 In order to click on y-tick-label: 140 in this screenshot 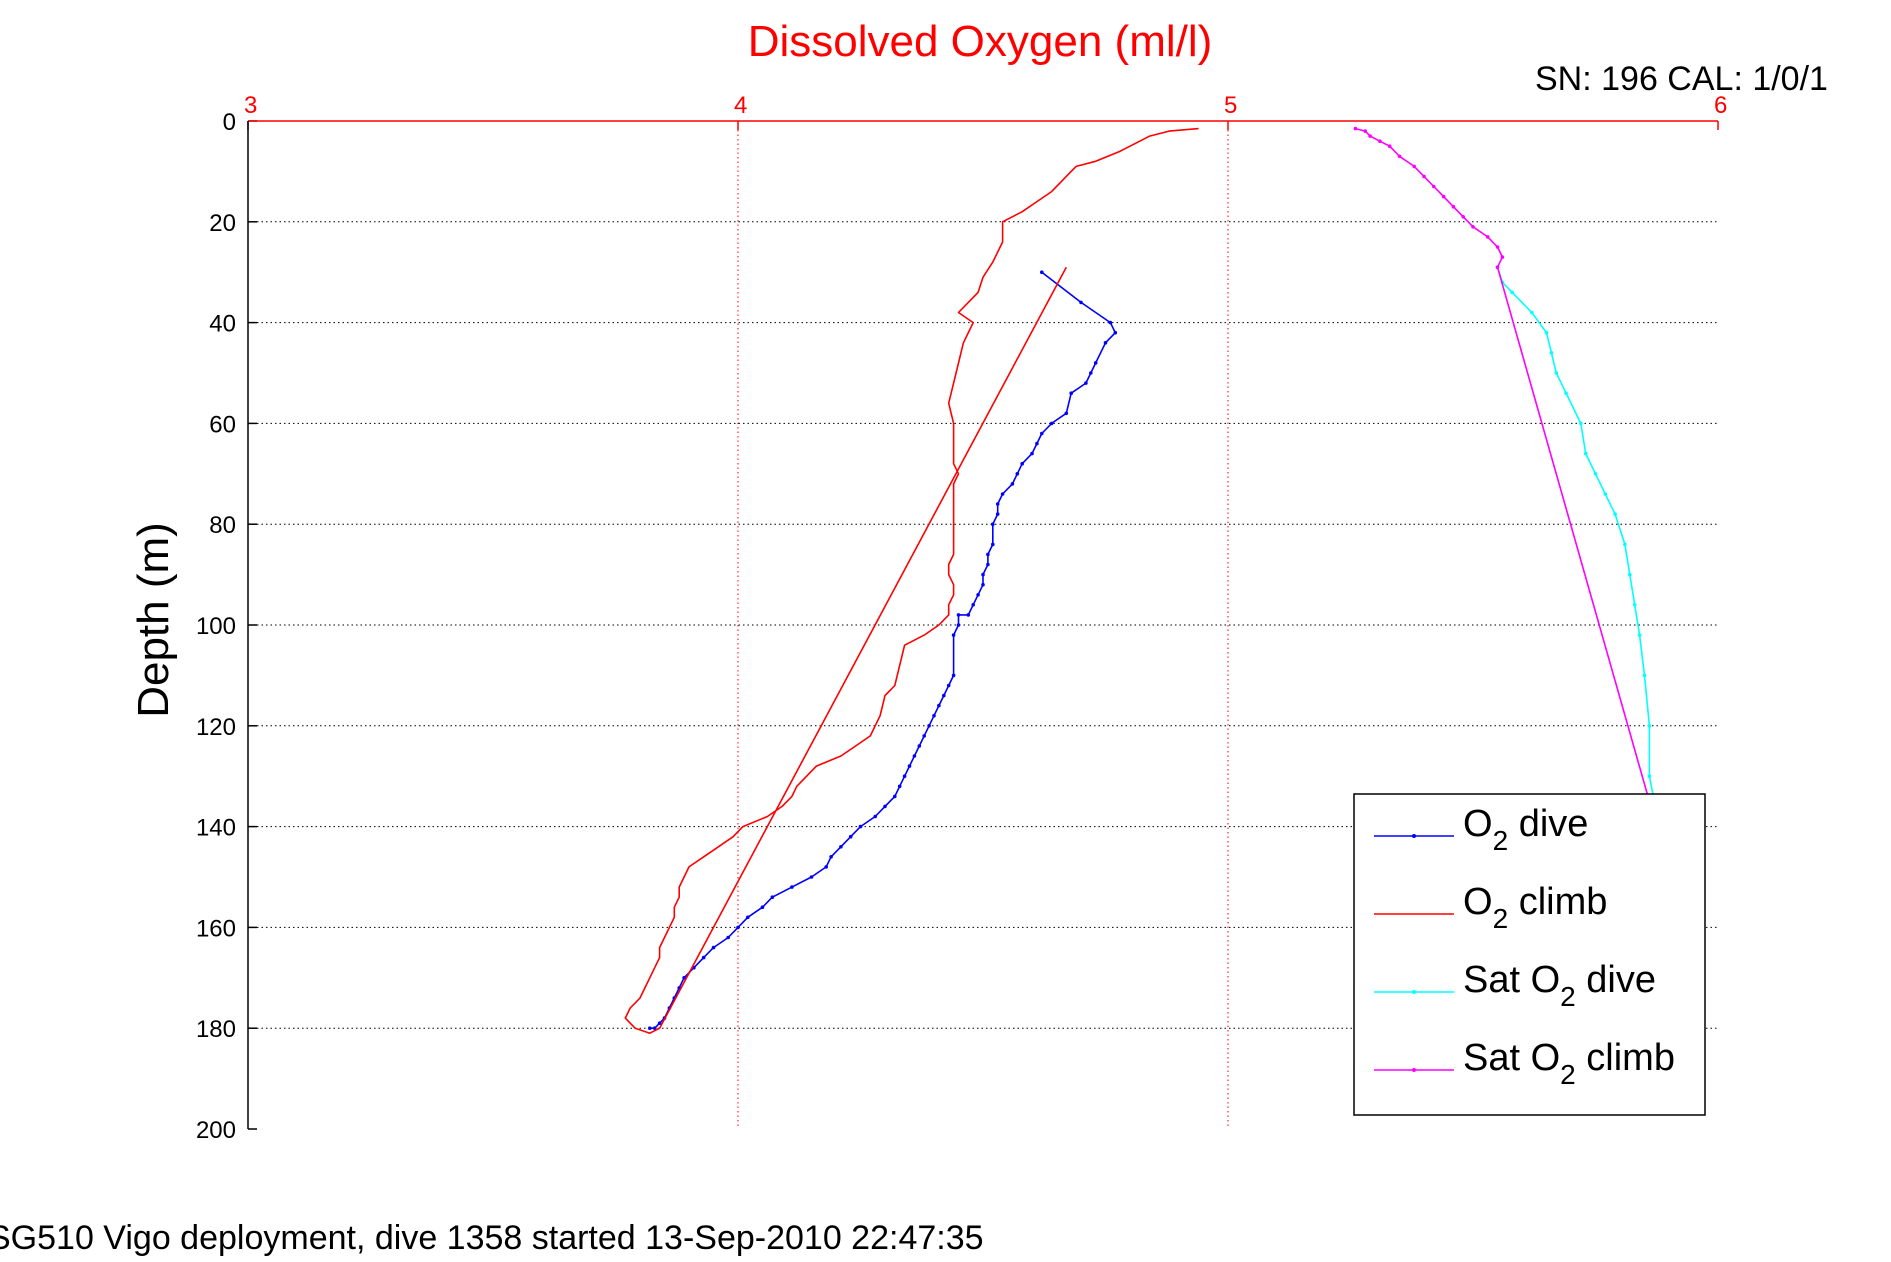, I will do `click(216, 828)`.